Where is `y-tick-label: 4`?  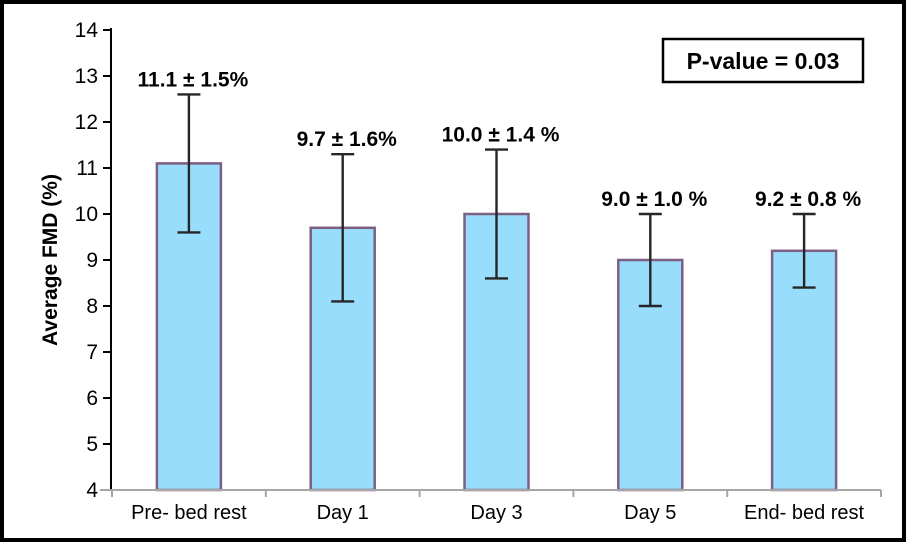 y-tick-label: 4 is located at coordinates (92, 490).